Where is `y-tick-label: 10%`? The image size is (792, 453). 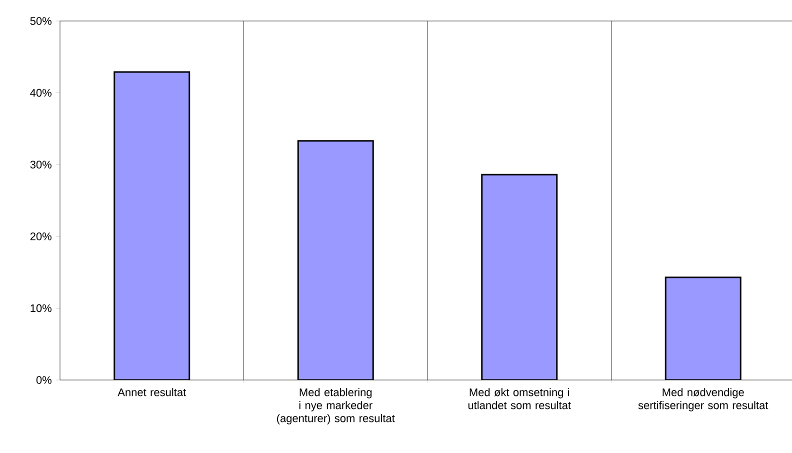 y-tick-label: 10% is located at coordinates (41, 308).